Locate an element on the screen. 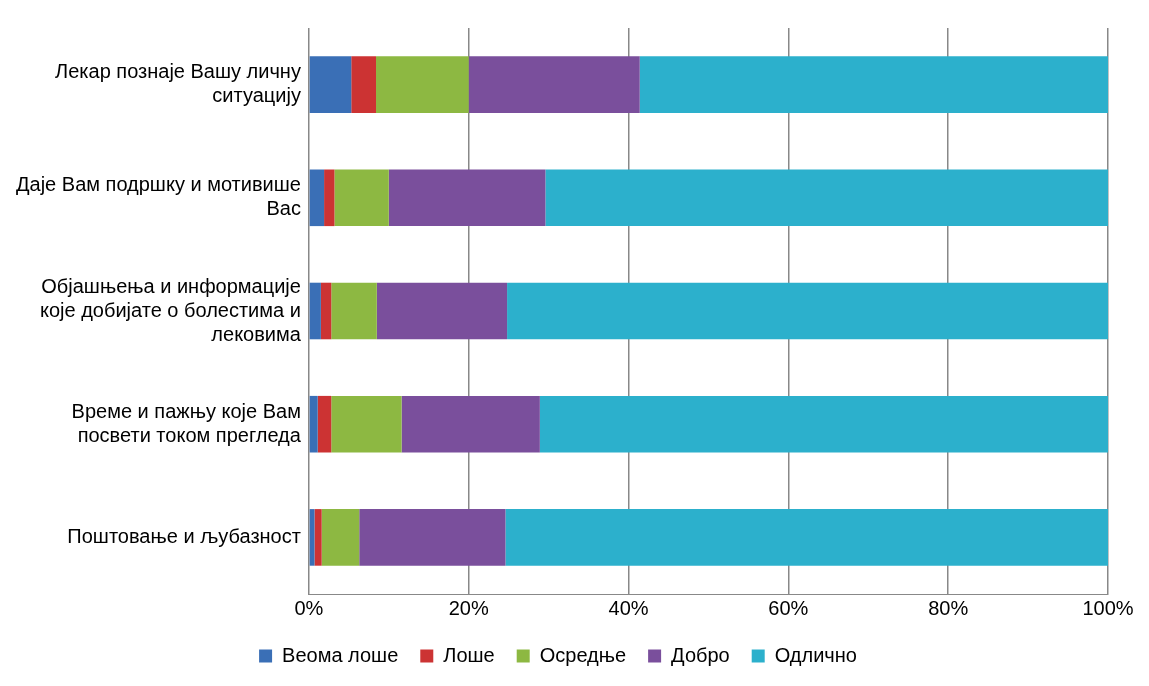  y-tick-label: Лекар познаје Вашу личну ситуацију is located at coordinates (178, 83).